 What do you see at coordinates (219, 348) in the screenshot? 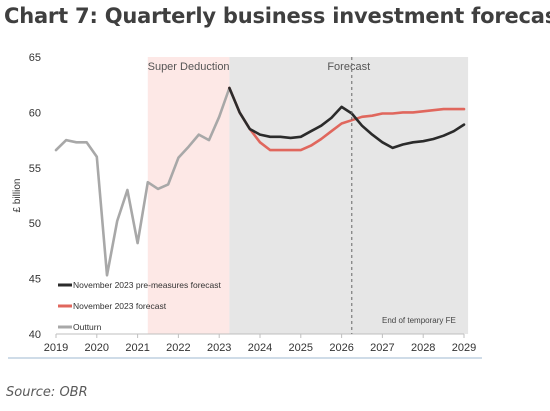
I see `x-tick-label-4: 2023` at bounding box center [219, 348].